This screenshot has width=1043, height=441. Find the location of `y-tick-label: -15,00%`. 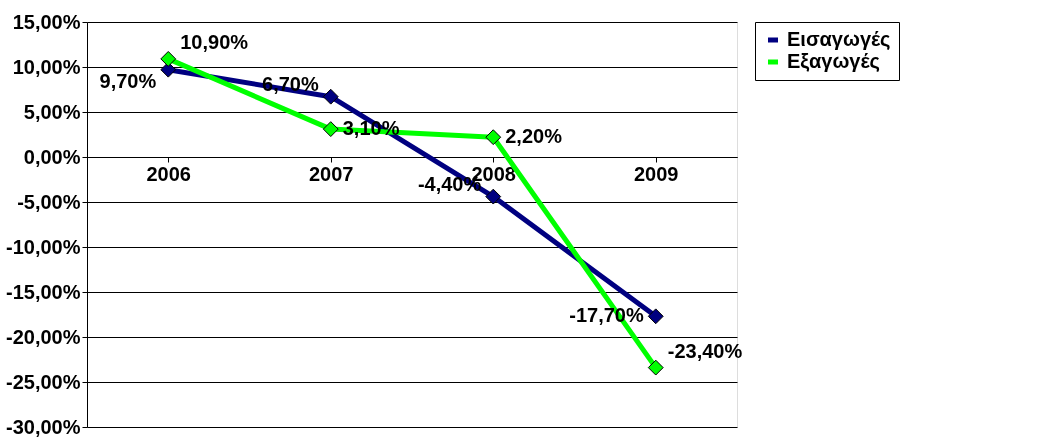

y-tick-label: -15,00% is located at coordinates (43, 291).